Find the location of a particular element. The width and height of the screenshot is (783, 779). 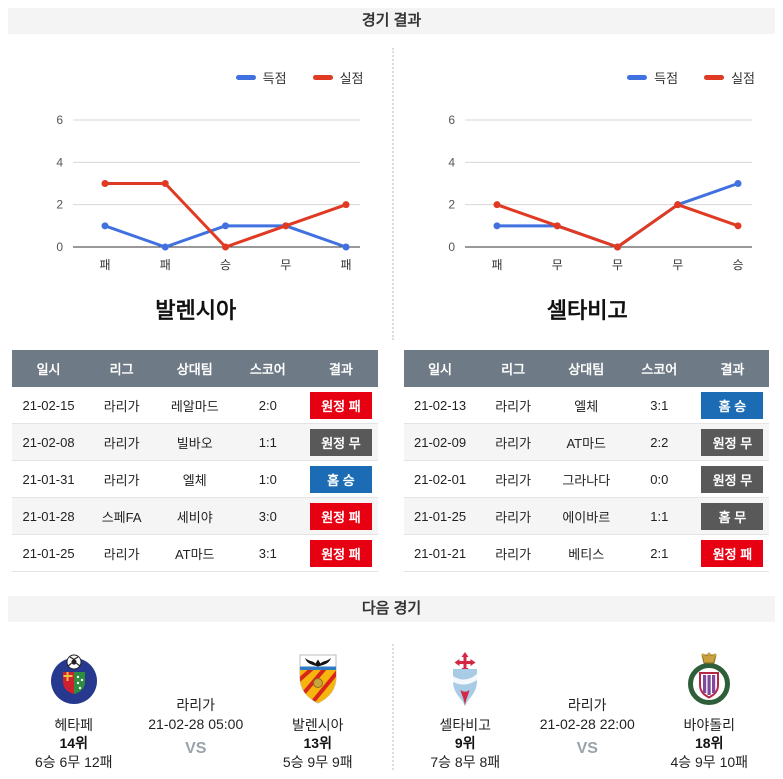

result-cell: 원정 패 is located at coordinates (340, 405).